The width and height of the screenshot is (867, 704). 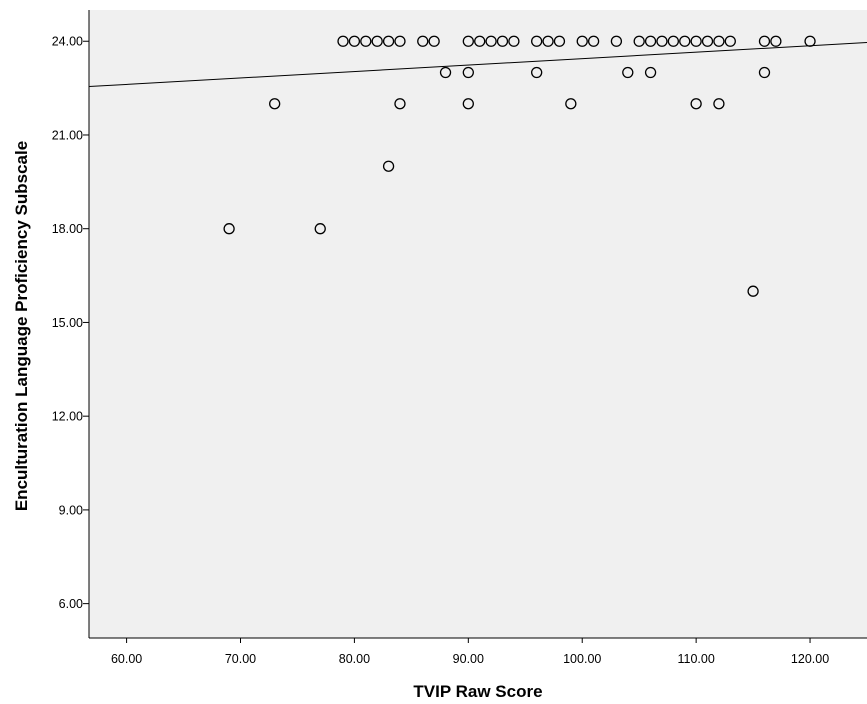 I want to click on y-tick-label: 9.00, so click(x=71, y=510).